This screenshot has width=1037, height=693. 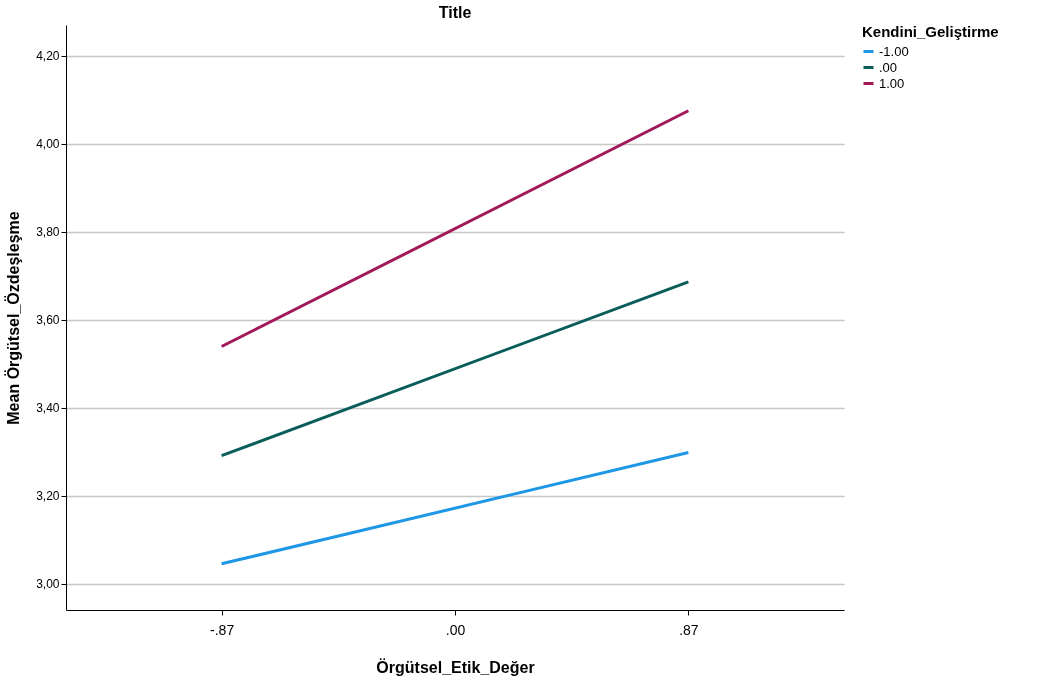 I want to click on x-axis-title: Örgütsel_Etik_Değer, so click(x=455, y=666).